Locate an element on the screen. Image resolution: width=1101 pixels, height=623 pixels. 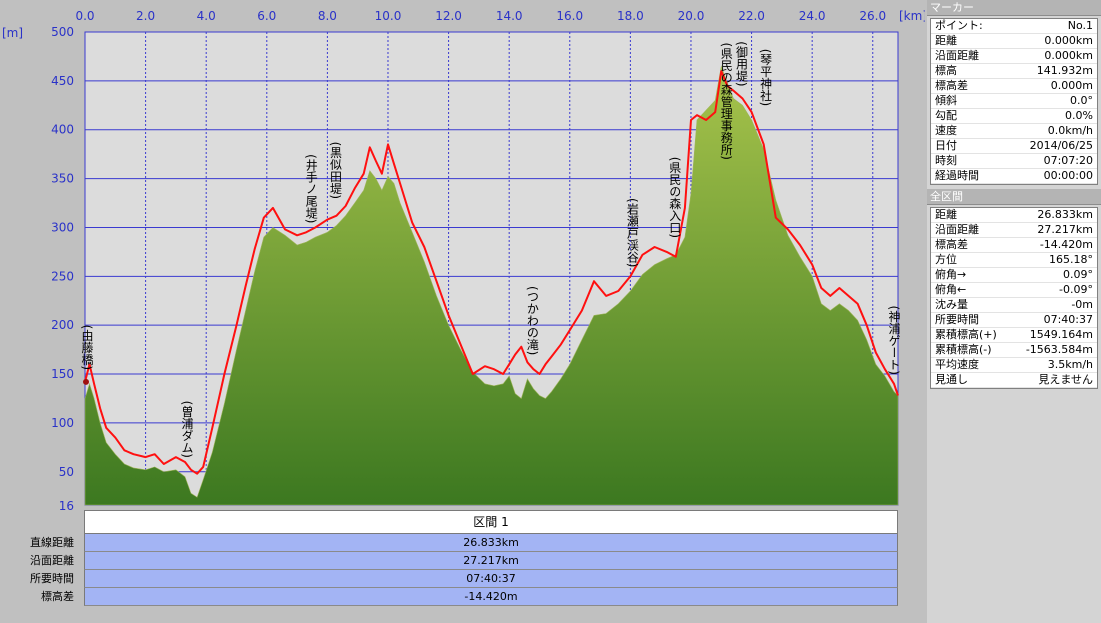
marker-info-key: 標高 is located at coordinates (946, 70).